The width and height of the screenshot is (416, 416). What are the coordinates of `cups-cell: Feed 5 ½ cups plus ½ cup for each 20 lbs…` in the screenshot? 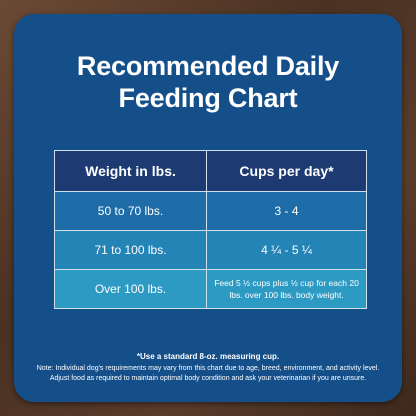 It's located at (286, 289).